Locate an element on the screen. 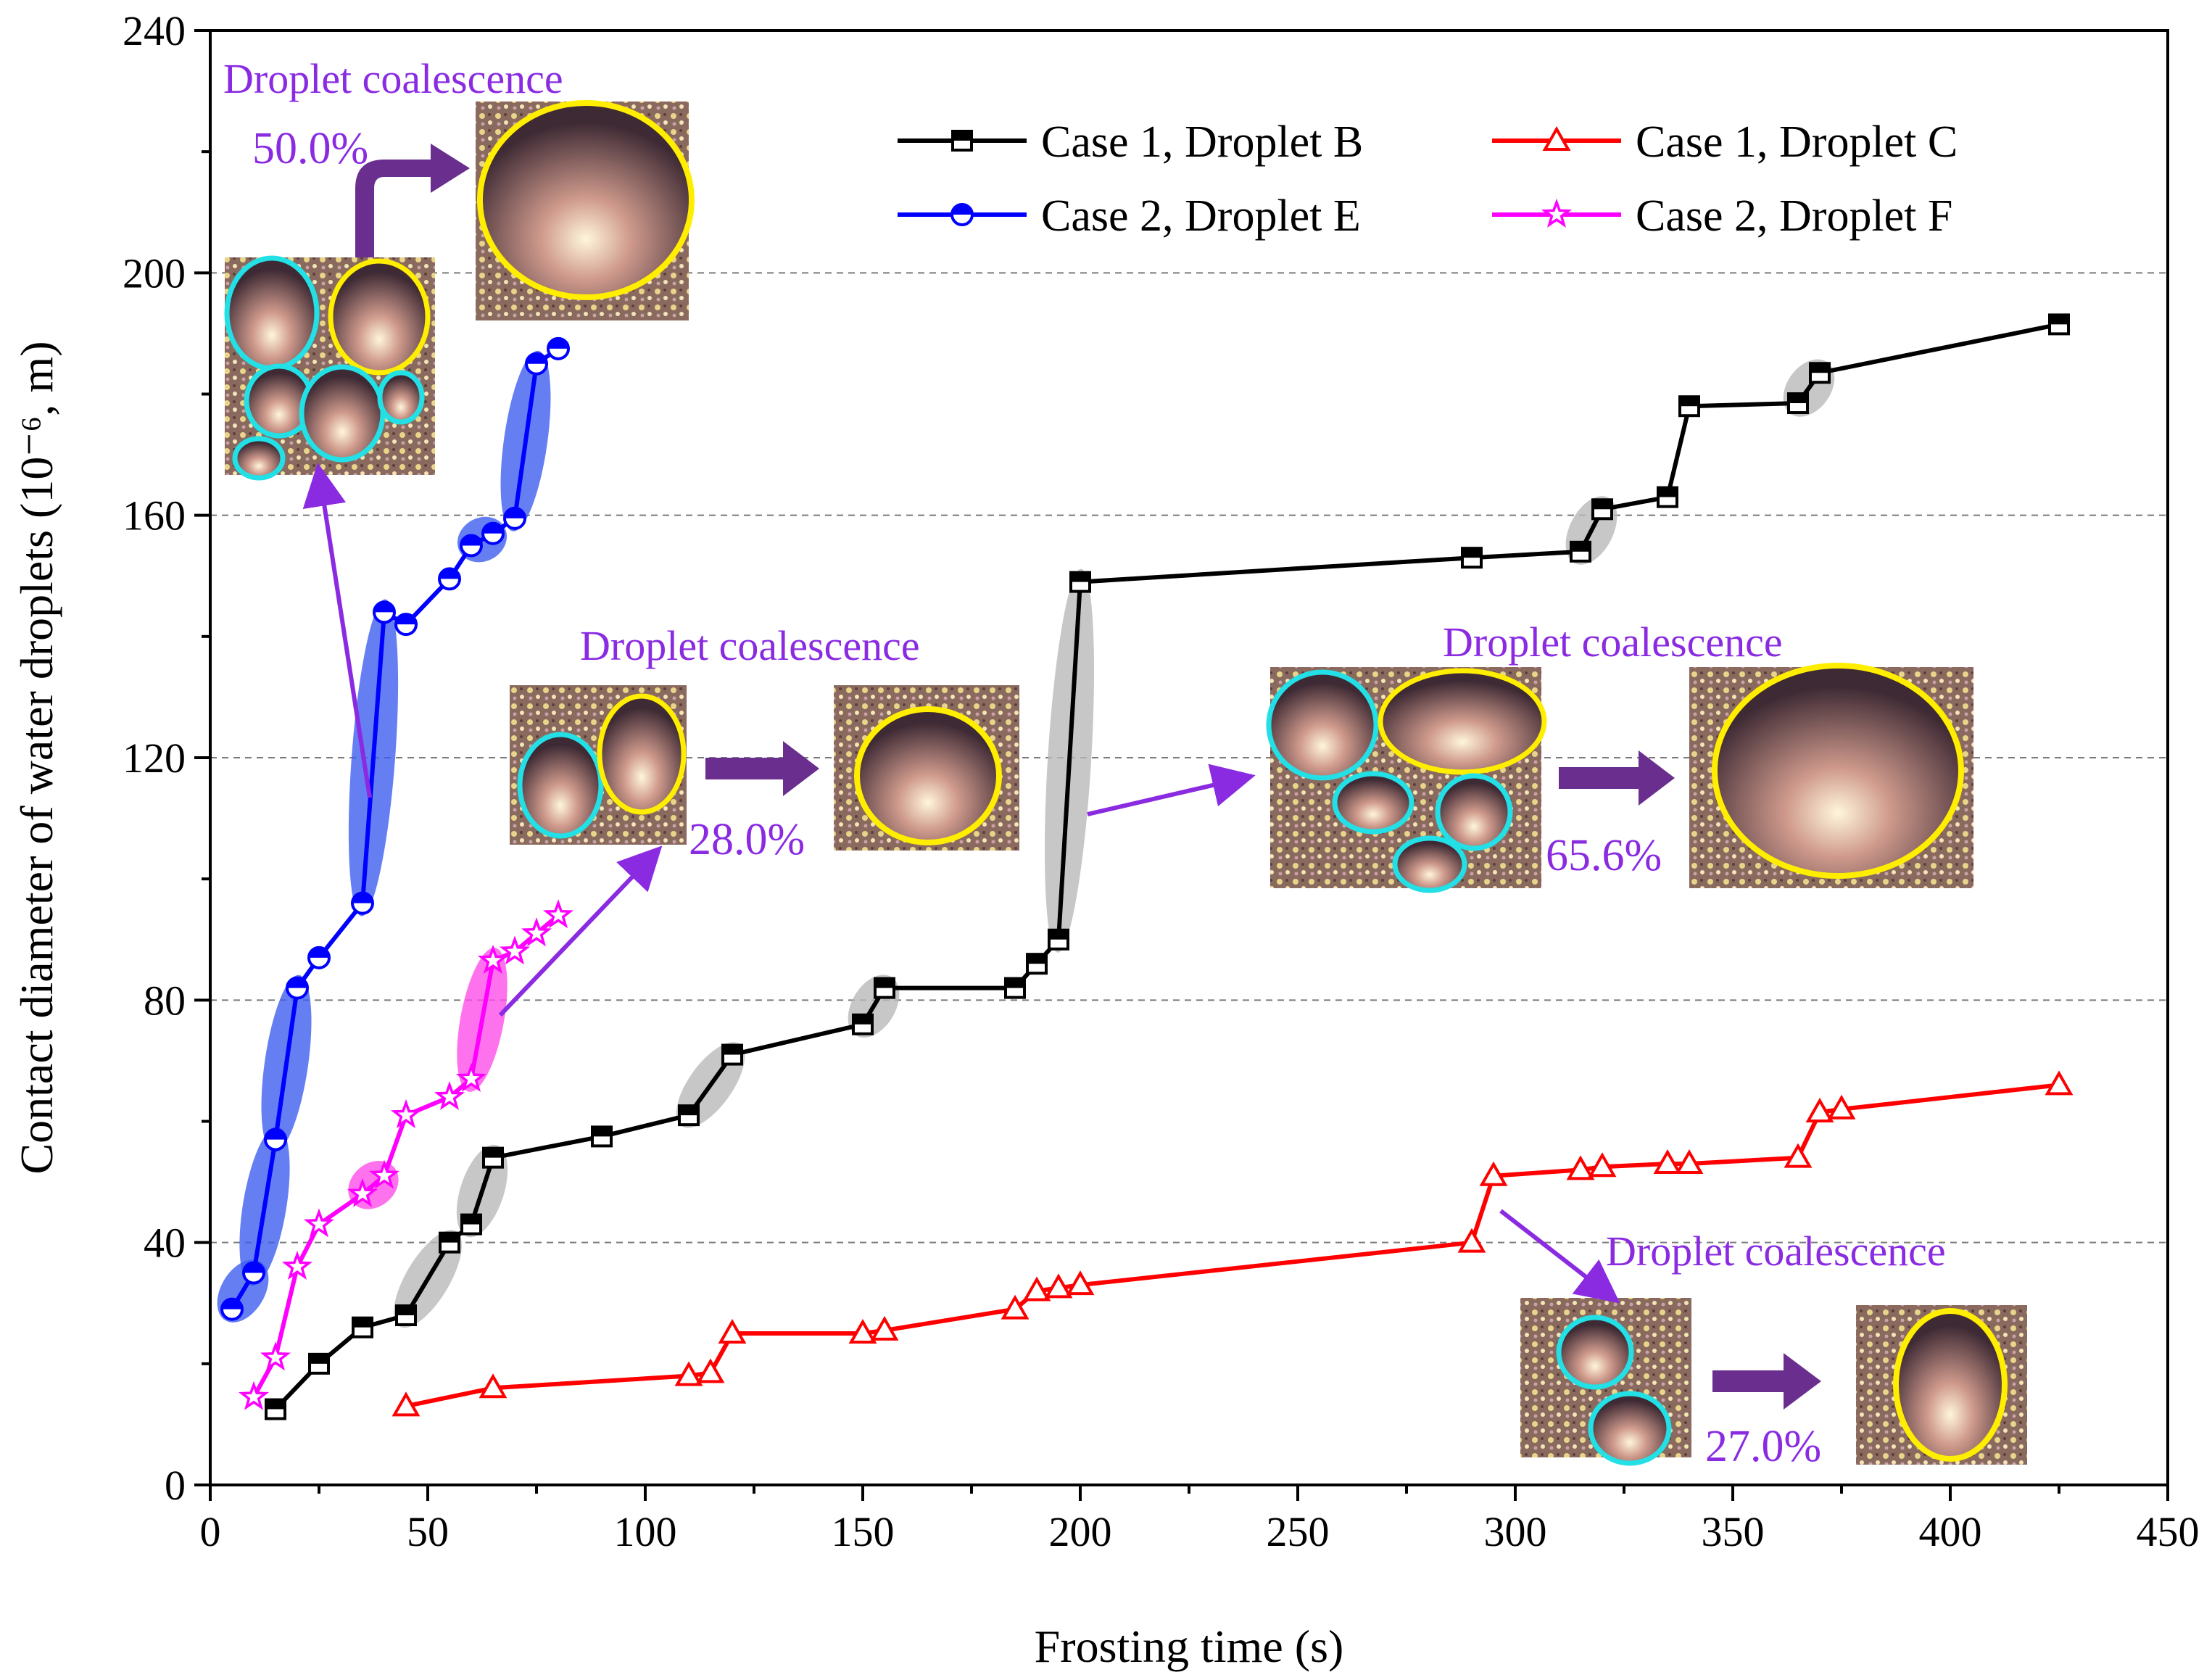 The width and height of the screenshot is (2212, 1680). point-c-3-tri is located at coordinates (710, 1370).